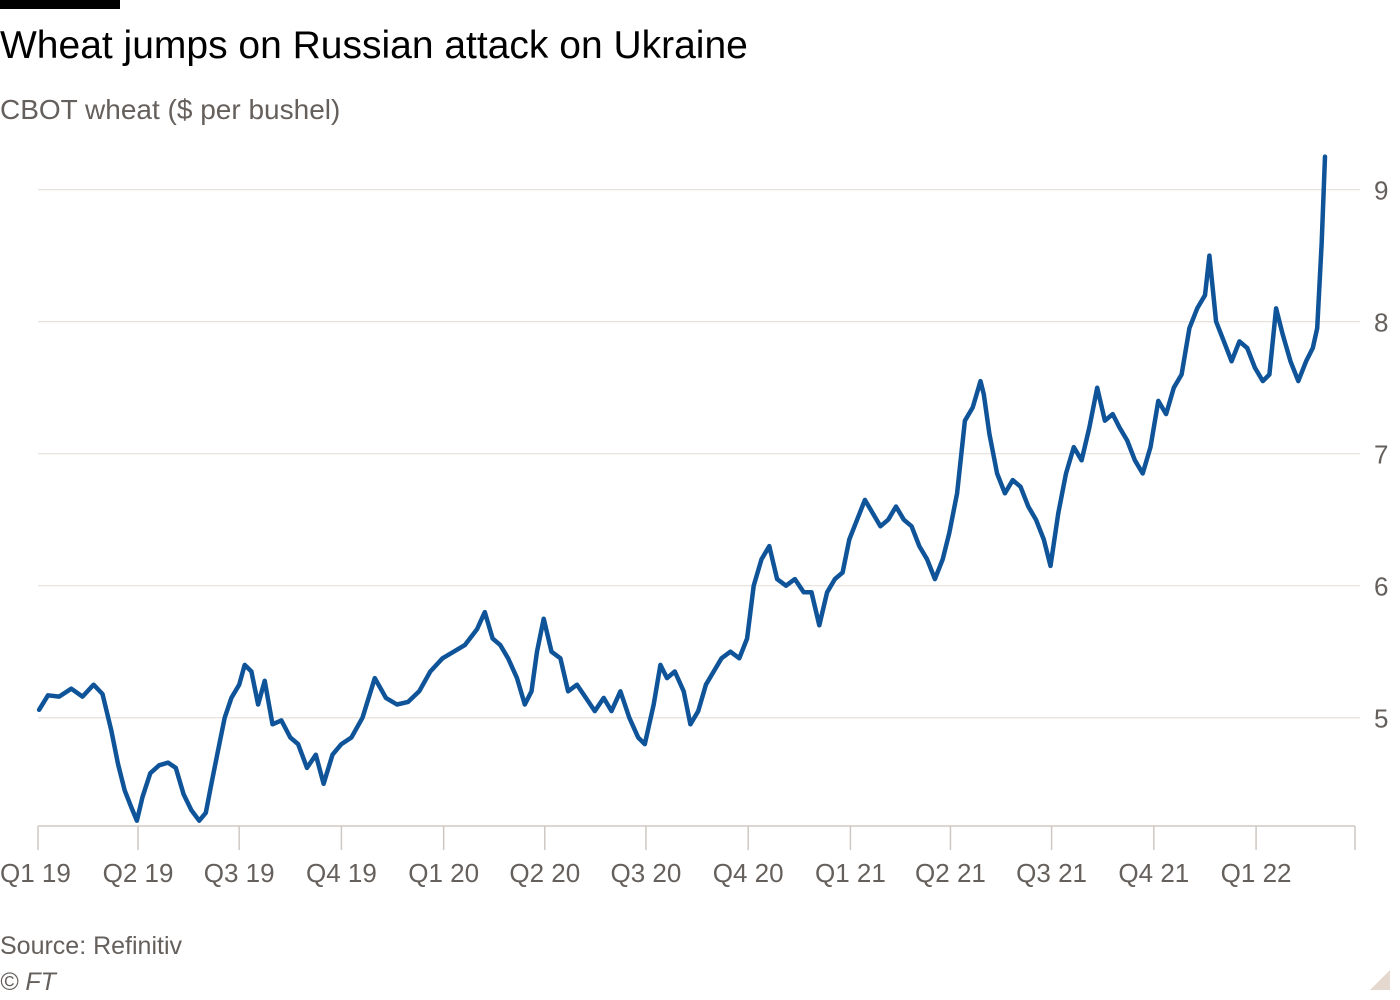  Describe the element at coordinates (950, 873) in the screenshot. I see `x-tick-label: Q2 21` at that location.